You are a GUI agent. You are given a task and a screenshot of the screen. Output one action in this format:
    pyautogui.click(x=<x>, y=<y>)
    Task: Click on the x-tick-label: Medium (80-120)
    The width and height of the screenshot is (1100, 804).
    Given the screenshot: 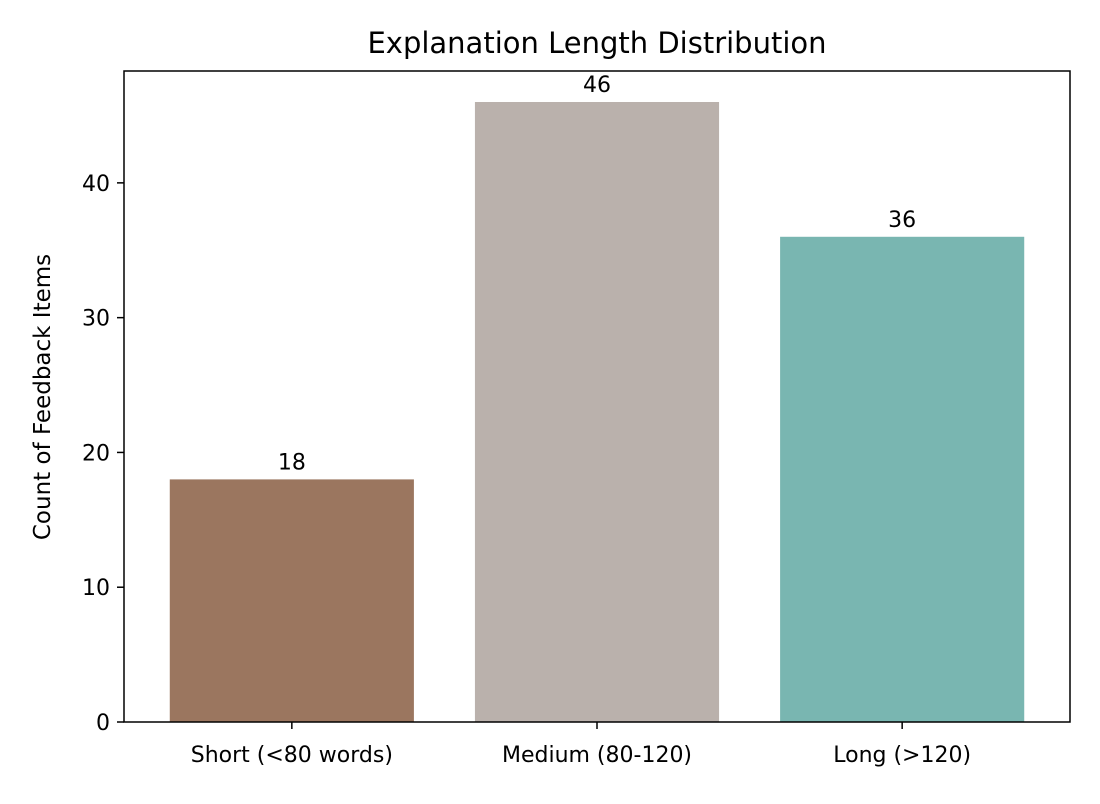 What is the action you would take?
    pyautogui.click(x=597, y=755)
    